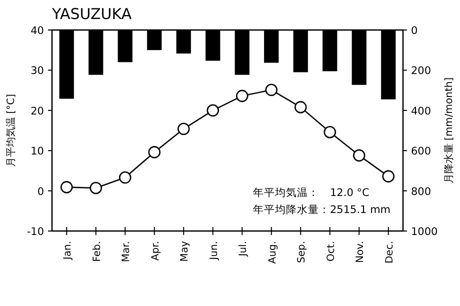 This screenshot has width=460, height=306. What do you see at coordinates (311, 193) in the screenshot?
I see `annotation: 年平均気温： 12.0 °C` at bounding box center [311, 193].